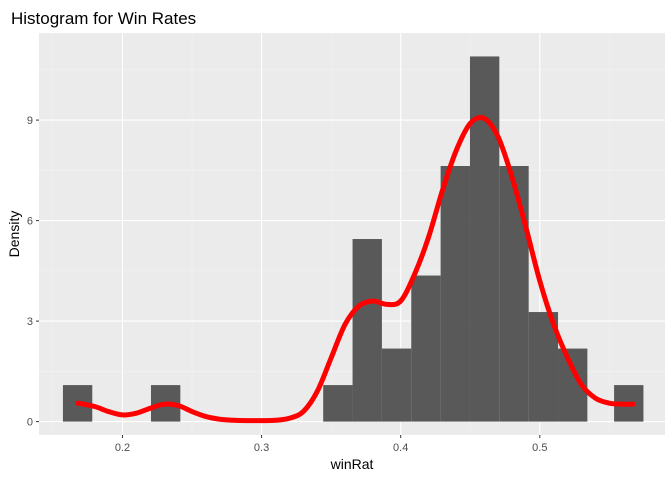  What do you see at coordinates (122, 448) in the screenshot?
I see `x-tick-label: 0.2` at bounding box center [122, 448].